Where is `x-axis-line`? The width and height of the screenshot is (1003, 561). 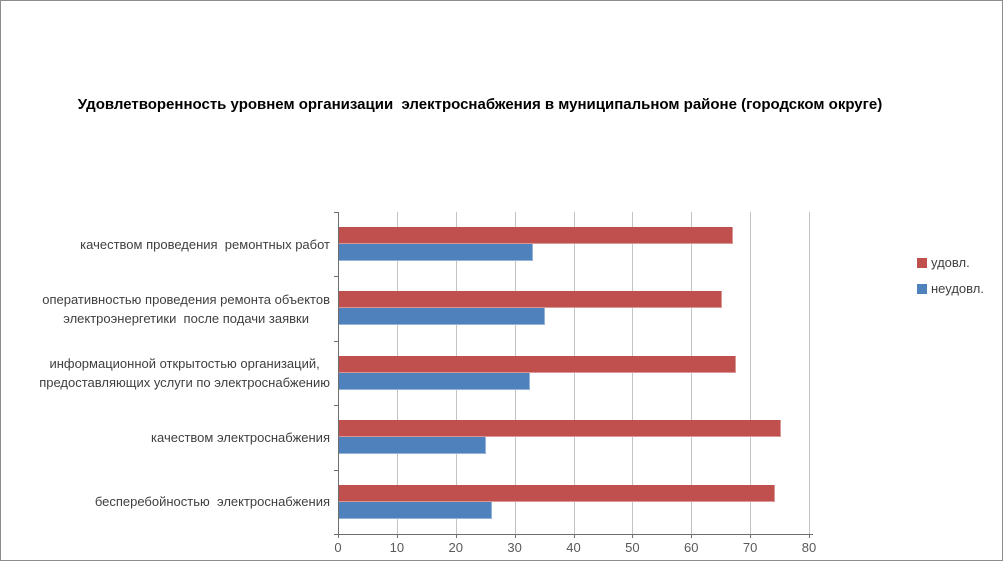
x-axis-line is located at coordinates (573, 534).